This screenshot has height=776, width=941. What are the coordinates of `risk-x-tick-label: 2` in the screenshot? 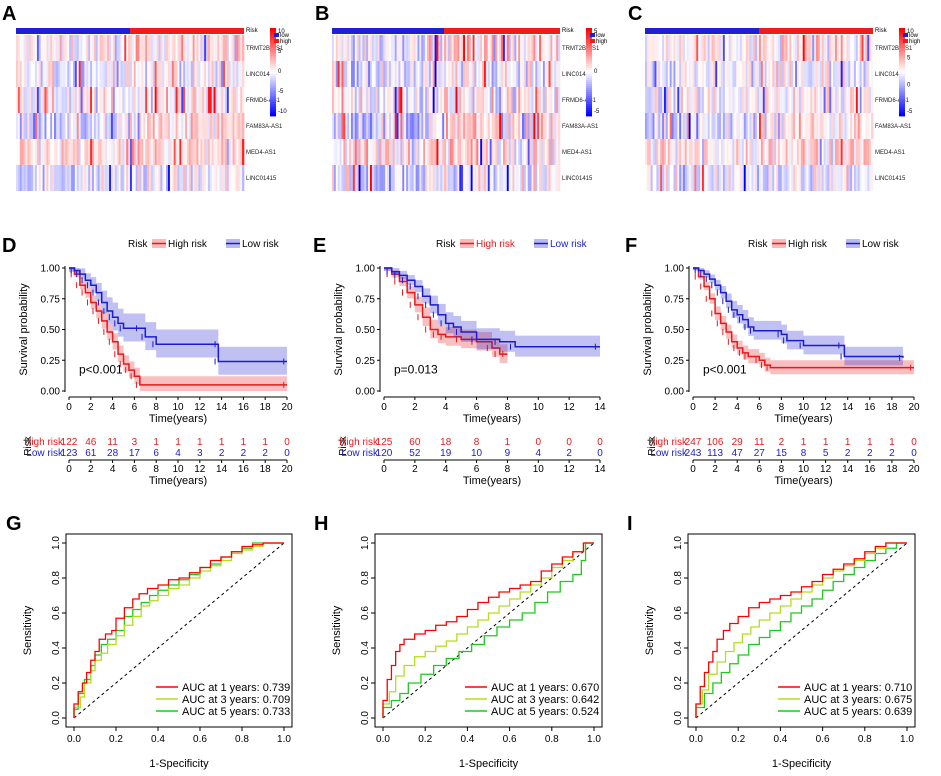 It's located at (415, 469).